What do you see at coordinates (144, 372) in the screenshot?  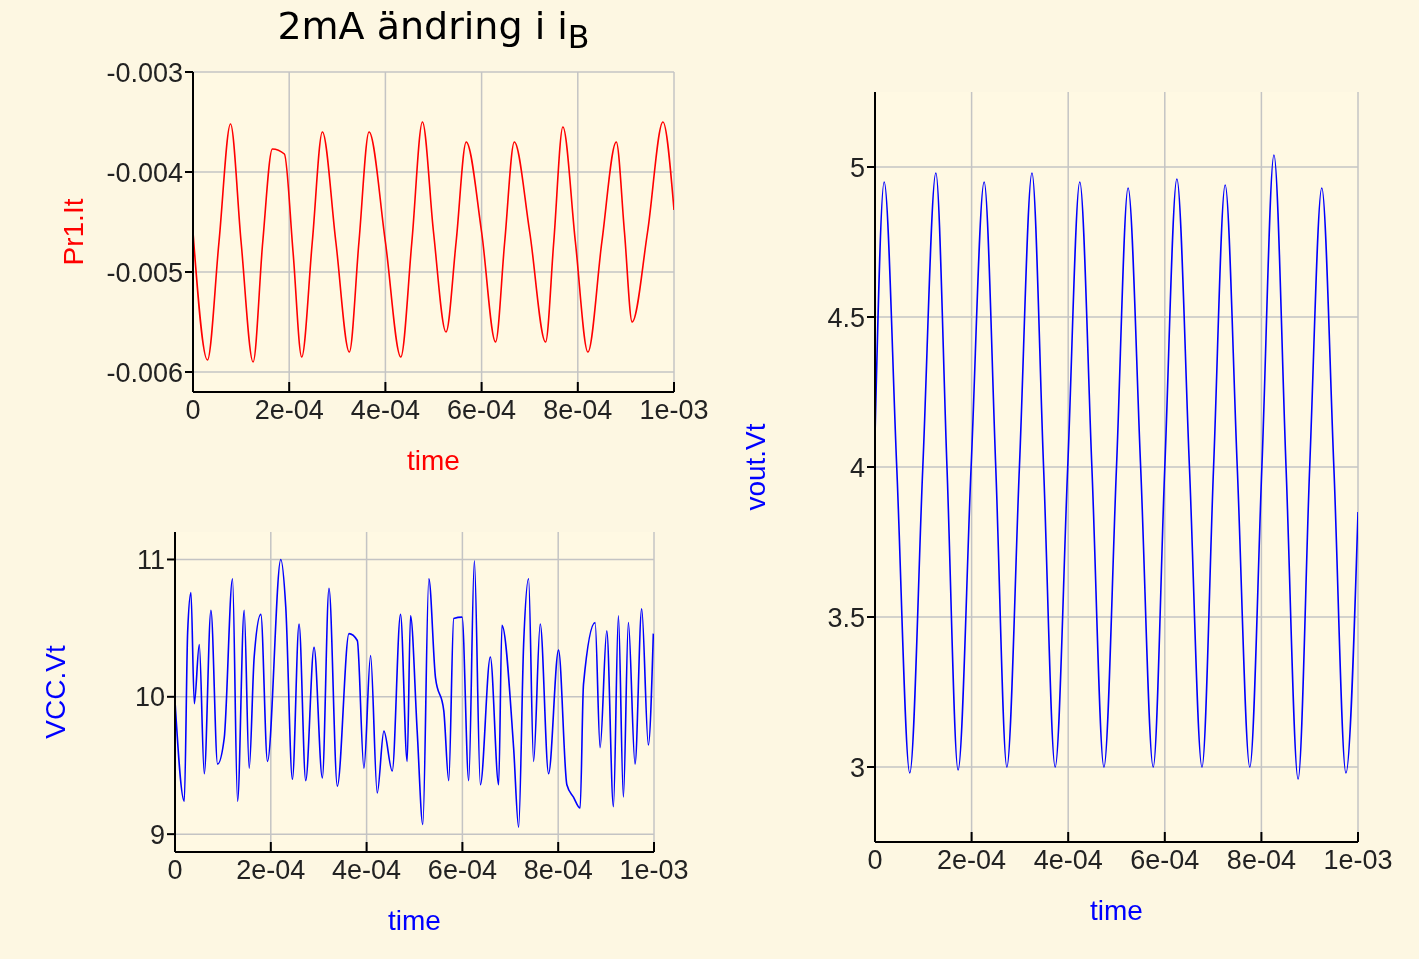 I see `y-tick-label: -0.006` at bounding box center [144, 372].